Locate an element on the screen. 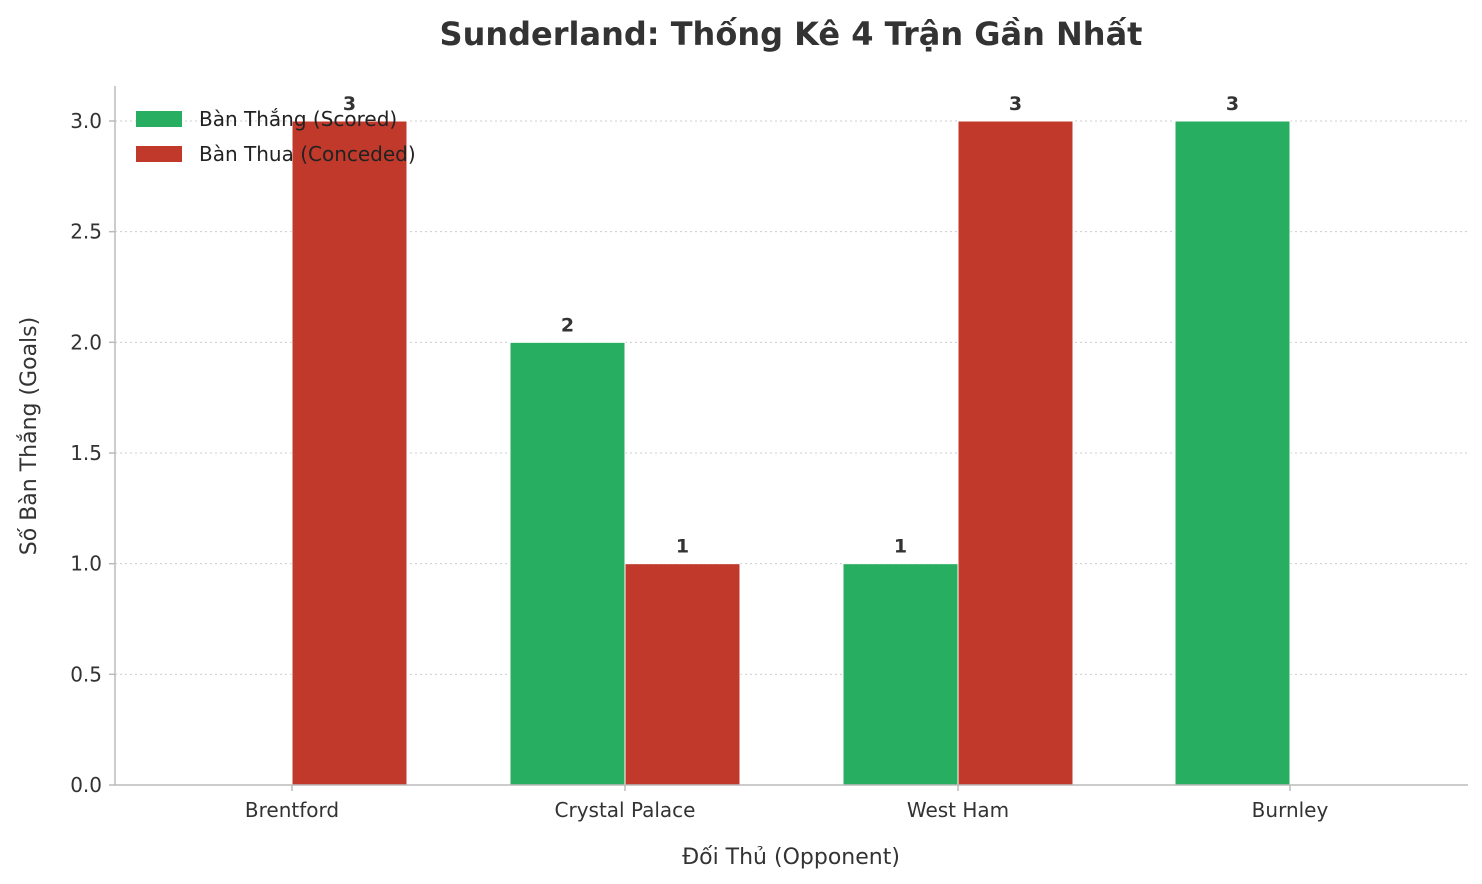 The width and height of the screenshot is (1482, 884). x-axis-label: Đối Thủ (Opponent) is located at coordinates (791, 857).